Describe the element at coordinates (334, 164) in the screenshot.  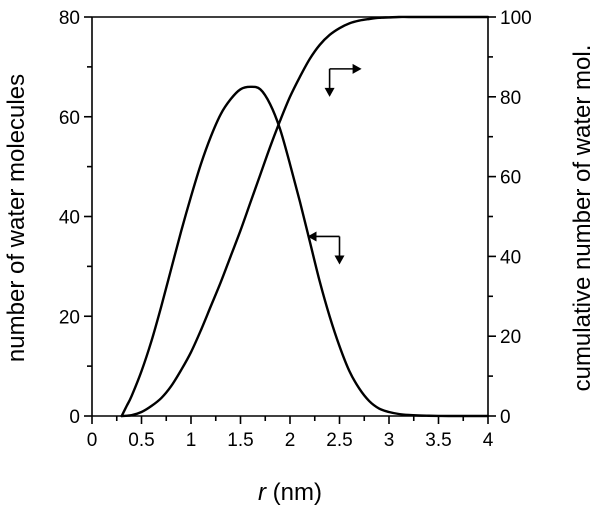
I see `annotation-arrows` at that location.